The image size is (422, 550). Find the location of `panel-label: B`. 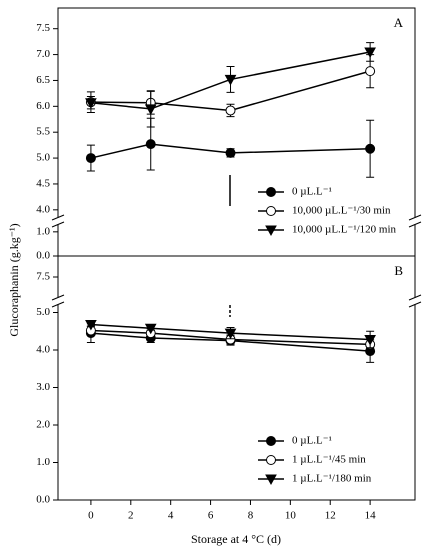

panel-label: B is located at coordinates (398, 270).